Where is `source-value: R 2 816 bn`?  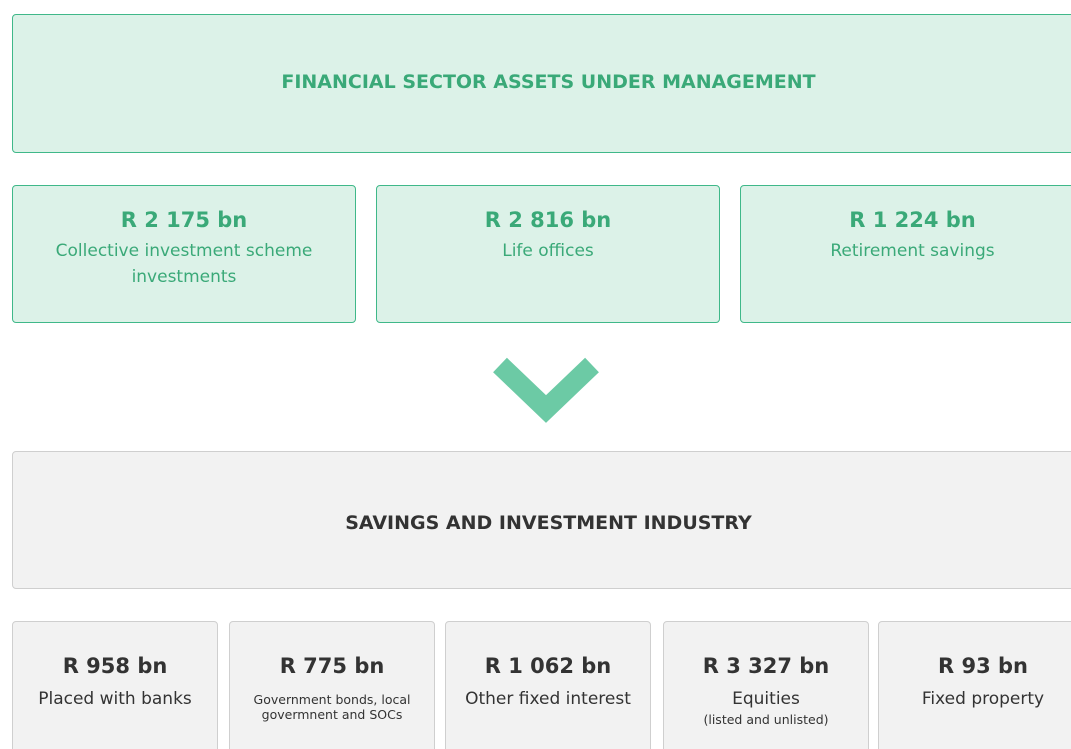
source-value: R 2 816 bn is located at coordinates (548, 220).